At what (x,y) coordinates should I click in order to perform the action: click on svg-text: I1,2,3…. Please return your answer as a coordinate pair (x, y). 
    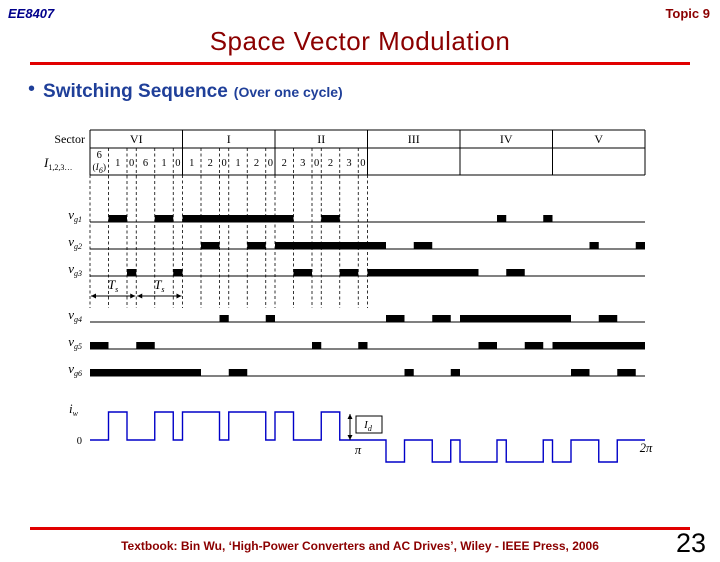
    Looking at the image, I should click on (57, 163).